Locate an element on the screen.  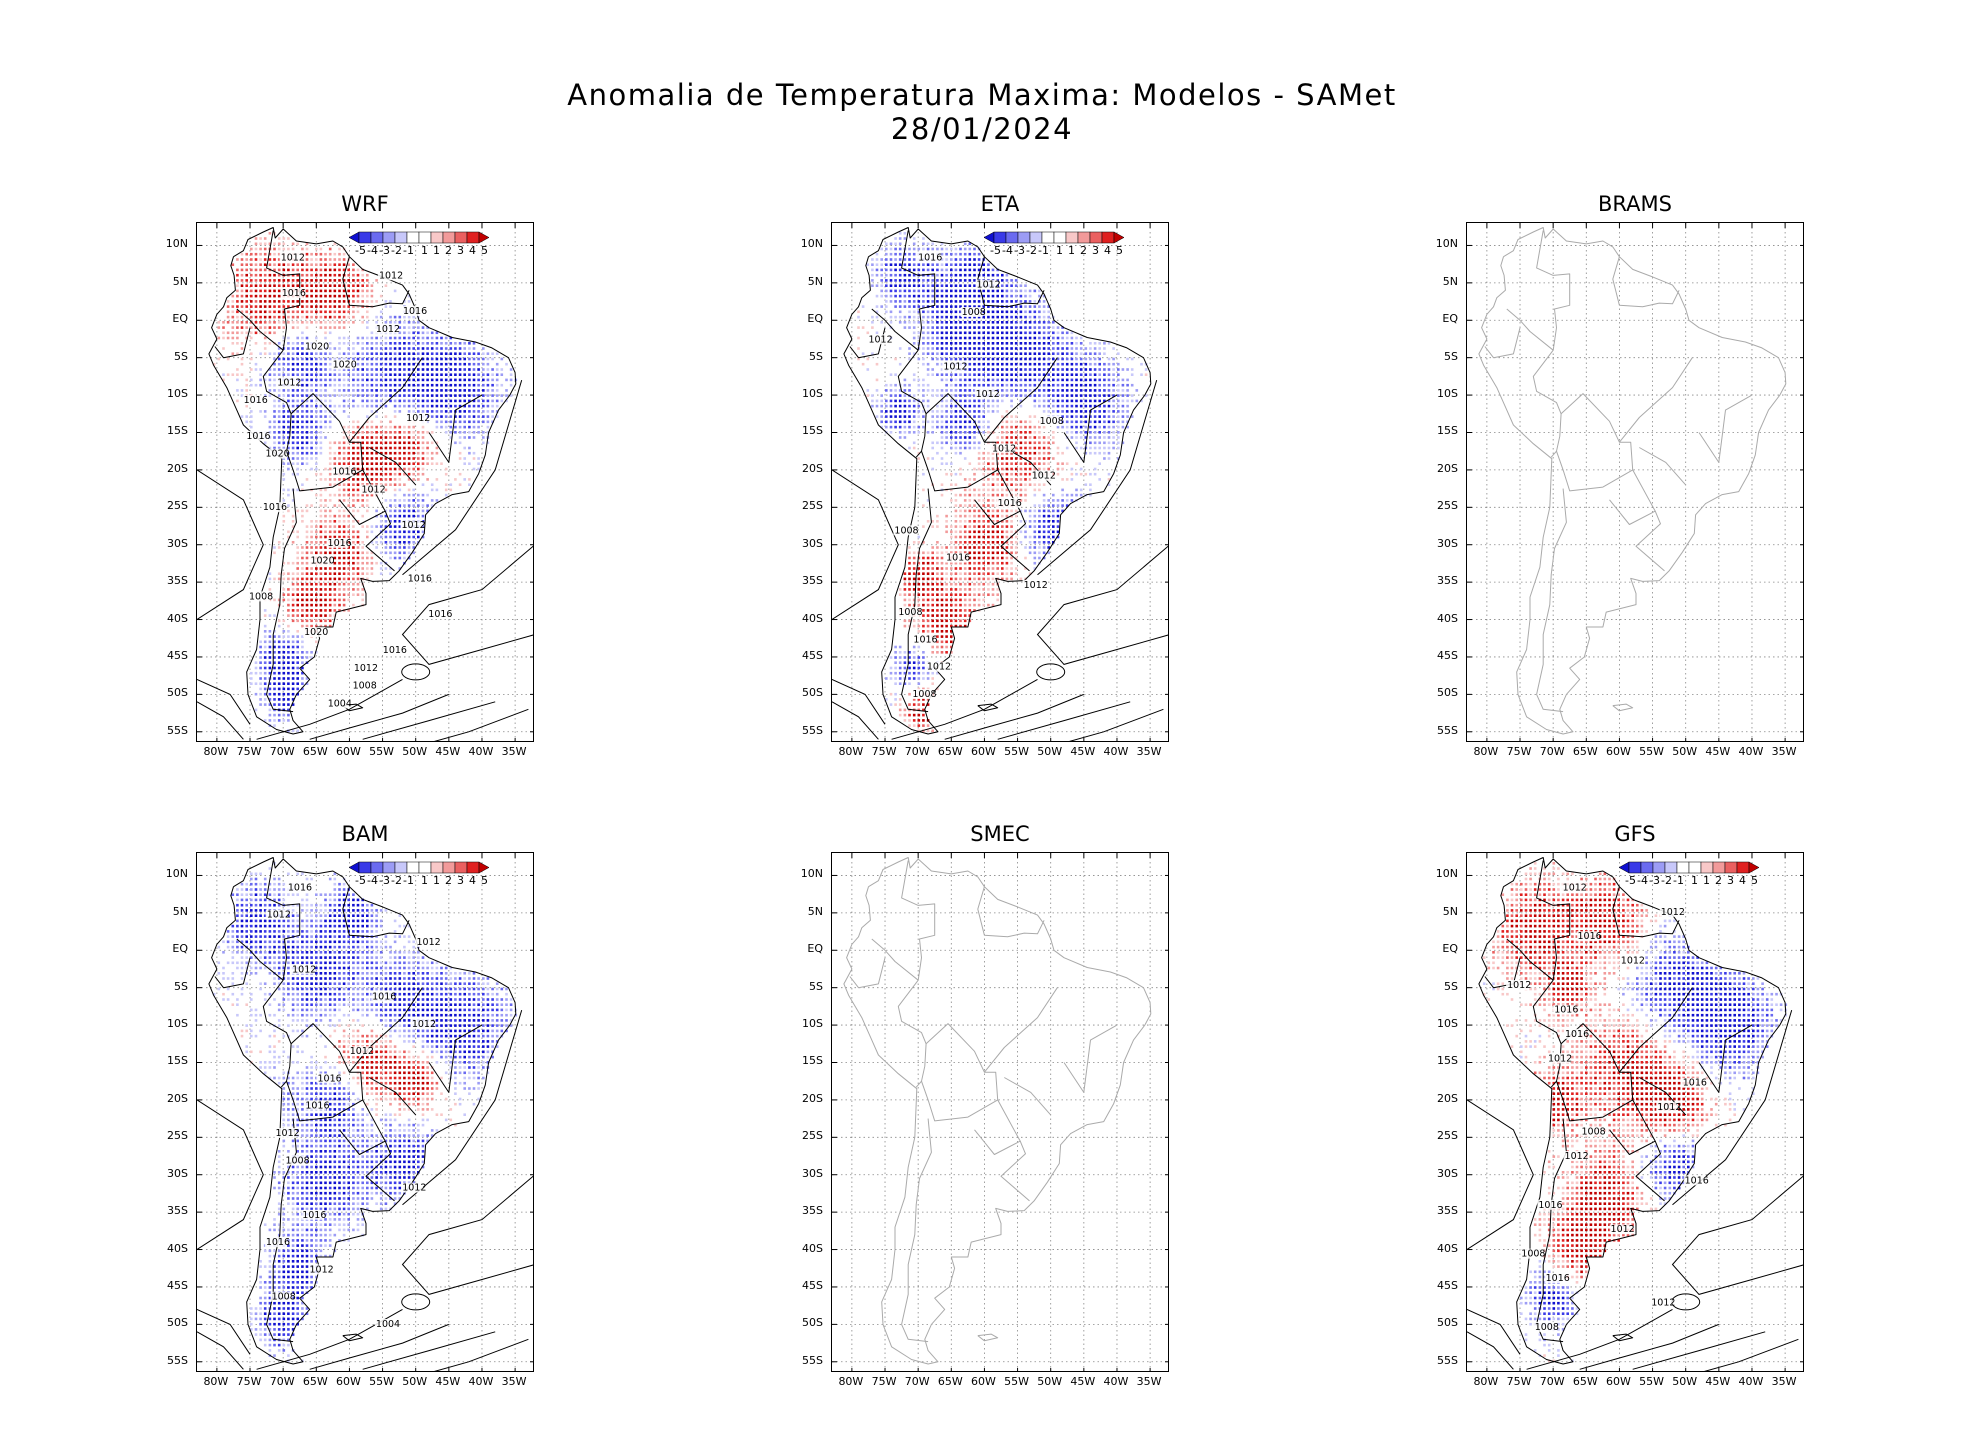
lon-tick-label: 75W is located at coordinates (1519, 1381).